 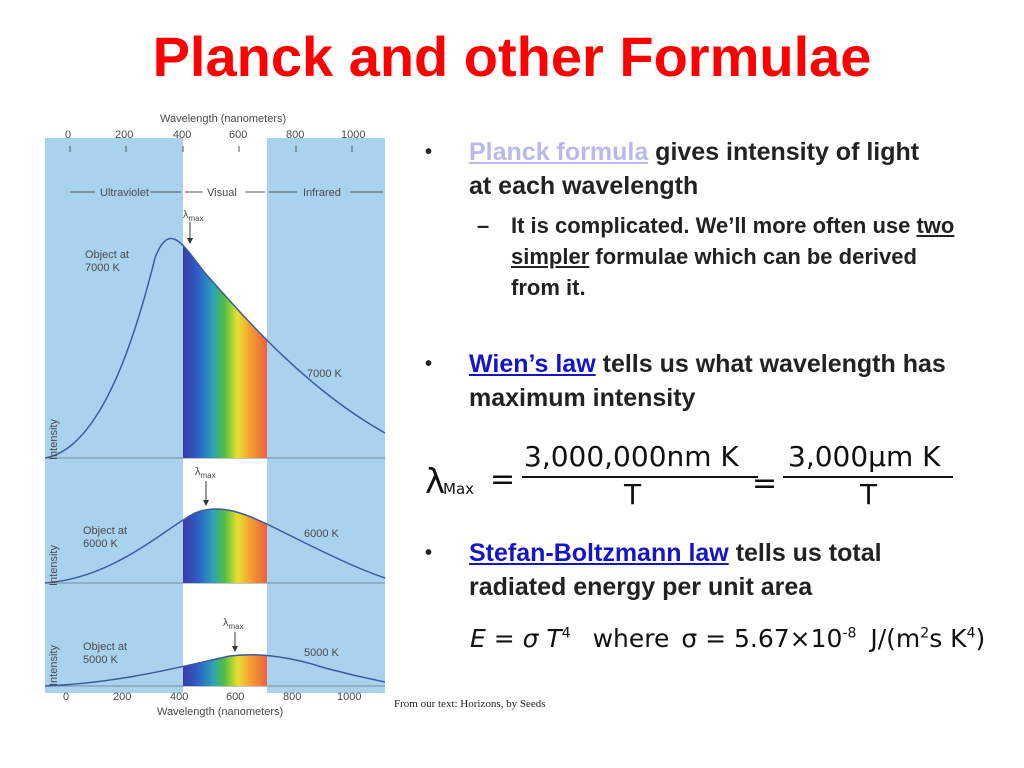 What do you see at coordinates (238, 135) in the screenshot?
I see `top-tick-600: 600` at bounding box center [238, 135].